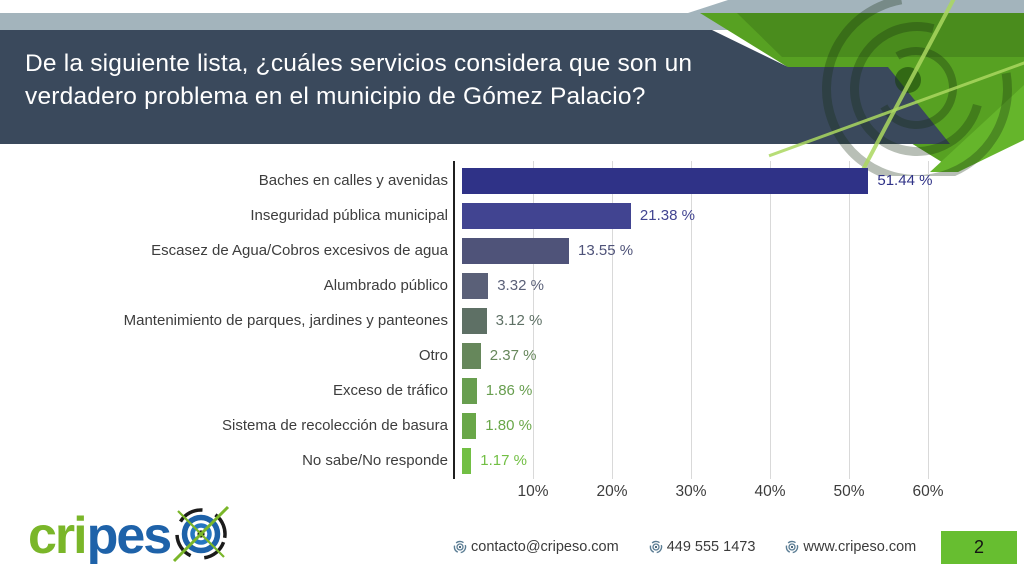 This screenshot has width=1024, height=576. I want to click on value-label: 1.86 %, so click(509, 390).